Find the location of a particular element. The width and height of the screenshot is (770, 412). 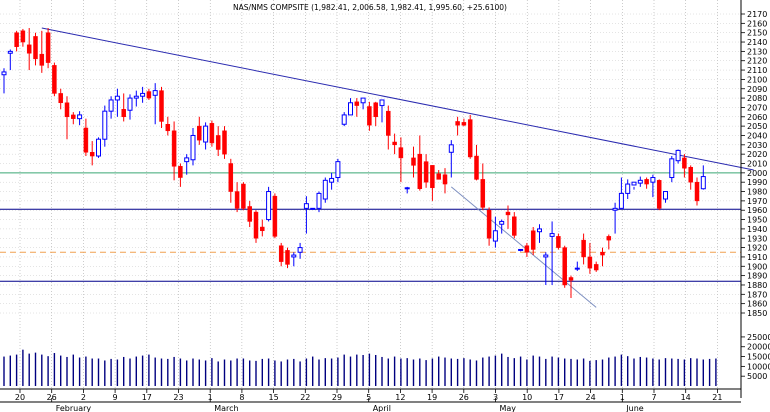

day-tick-label: 9 is located at coordinates (115, 397).